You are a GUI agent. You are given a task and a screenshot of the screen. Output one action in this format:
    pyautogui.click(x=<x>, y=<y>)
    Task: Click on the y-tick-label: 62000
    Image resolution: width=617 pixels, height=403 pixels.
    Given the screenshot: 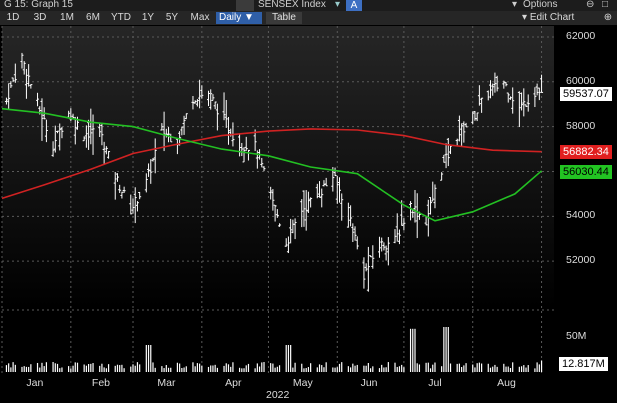 What is the action you would take?
    pyautogui.click(x=581, y=35)
    